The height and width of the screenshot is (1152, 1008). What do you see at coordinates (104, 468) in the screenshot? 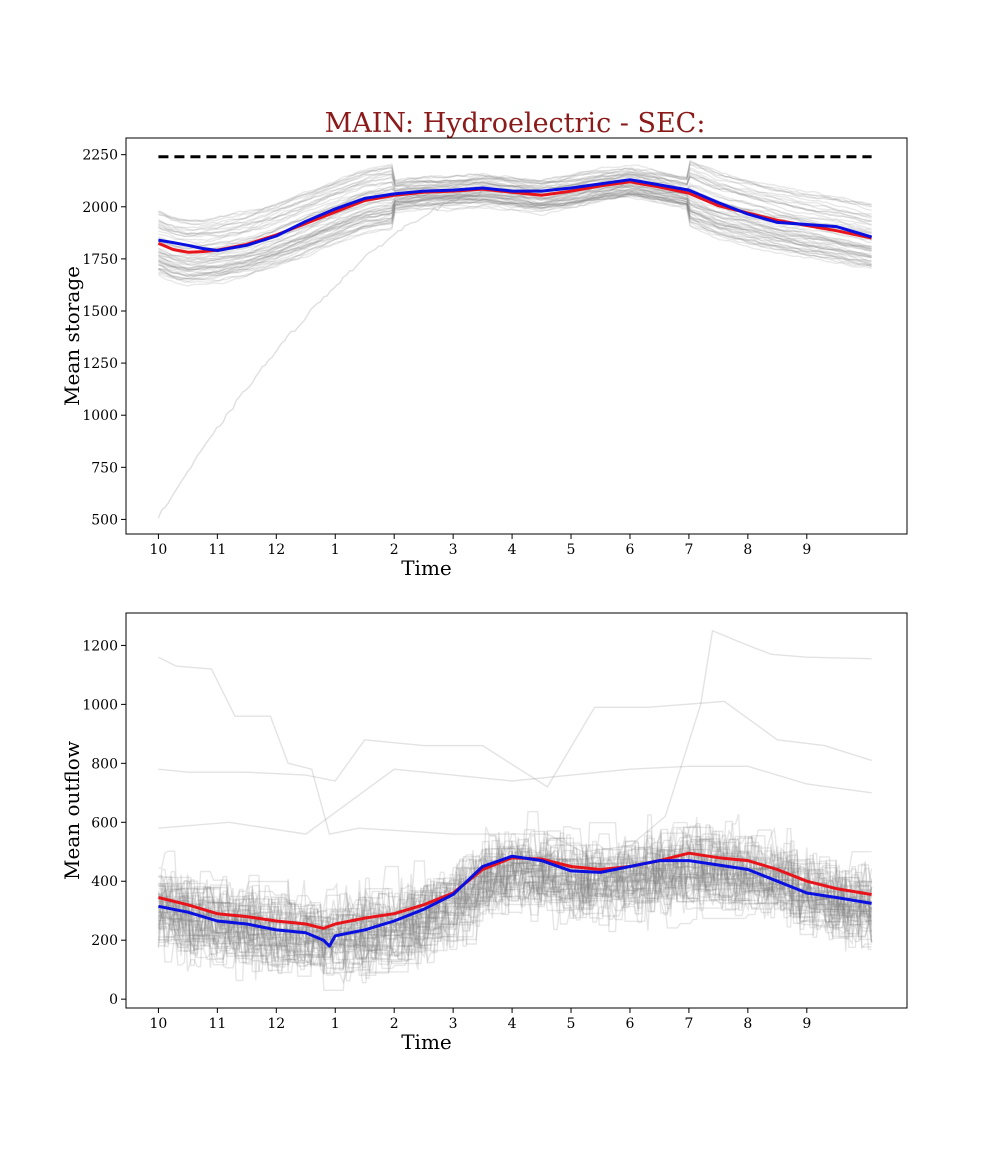
I see `y-tick-label: 750` at bounding box center [104, 468].